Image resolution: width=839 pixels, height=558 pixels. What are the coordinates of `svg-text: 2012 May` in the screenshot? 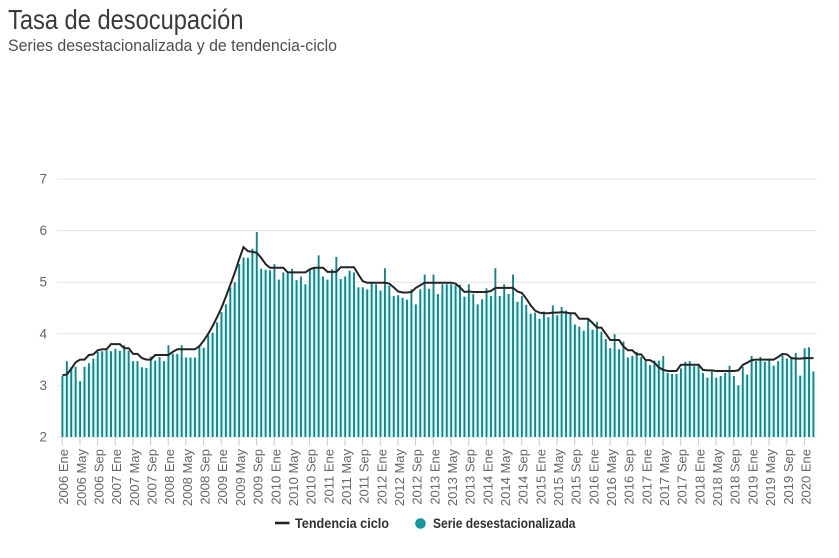 It's located at (399, 478).